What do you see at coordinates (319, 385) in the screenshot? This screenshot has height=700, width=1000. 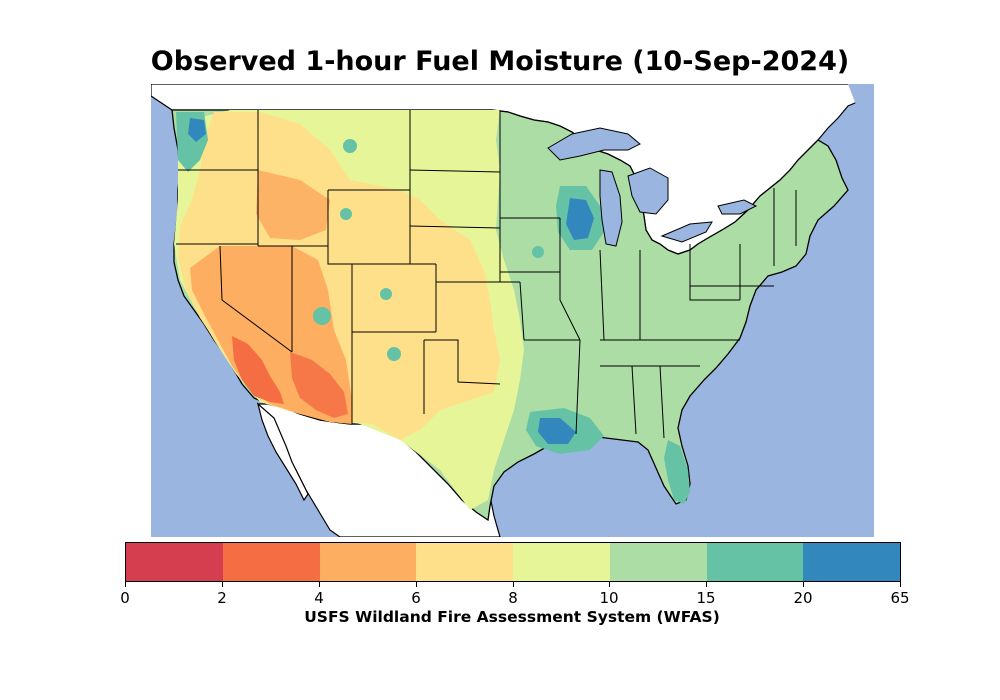 I see `zone-2-4-arizona` at bounding box center [319, 385].